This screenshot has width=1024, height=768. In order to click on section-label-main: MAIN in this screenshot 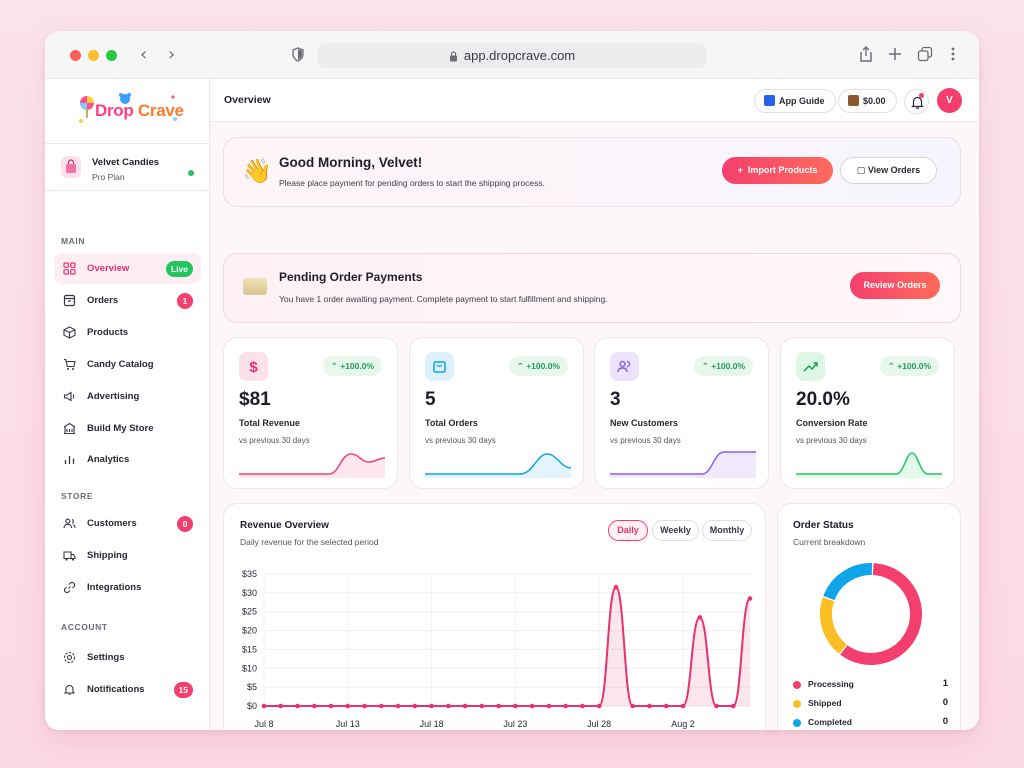, I will do `click(73, 241)`.